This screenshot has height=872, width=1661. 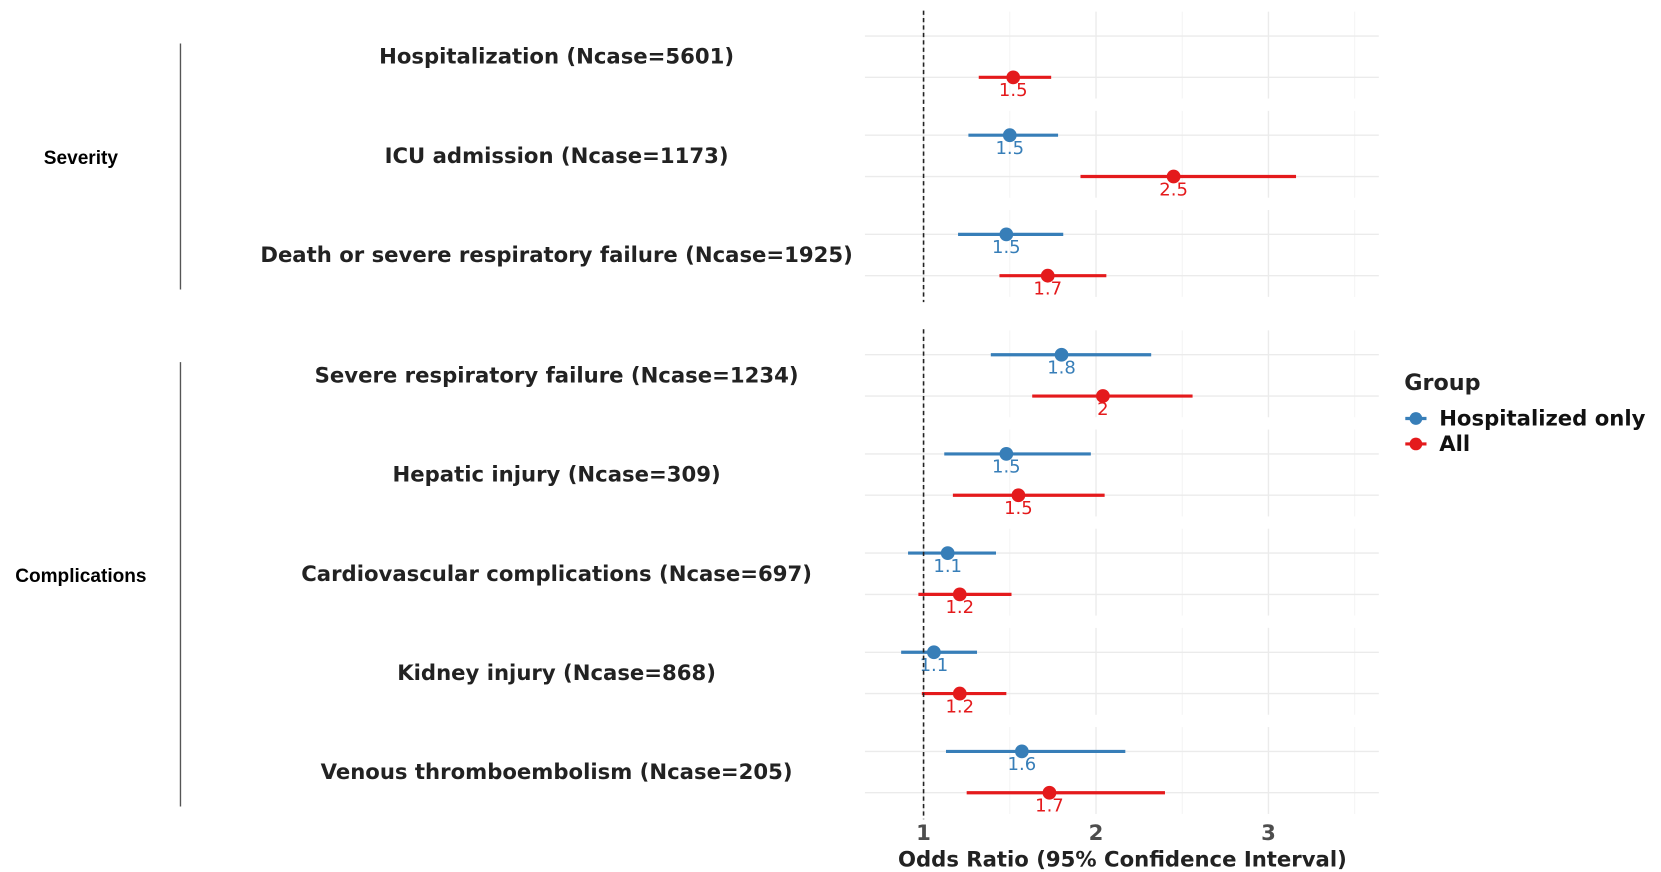 What do you see at coordinates (81, 158) in the screenshot?
I see `group-label: Severity` at bounding box center [81, 158].